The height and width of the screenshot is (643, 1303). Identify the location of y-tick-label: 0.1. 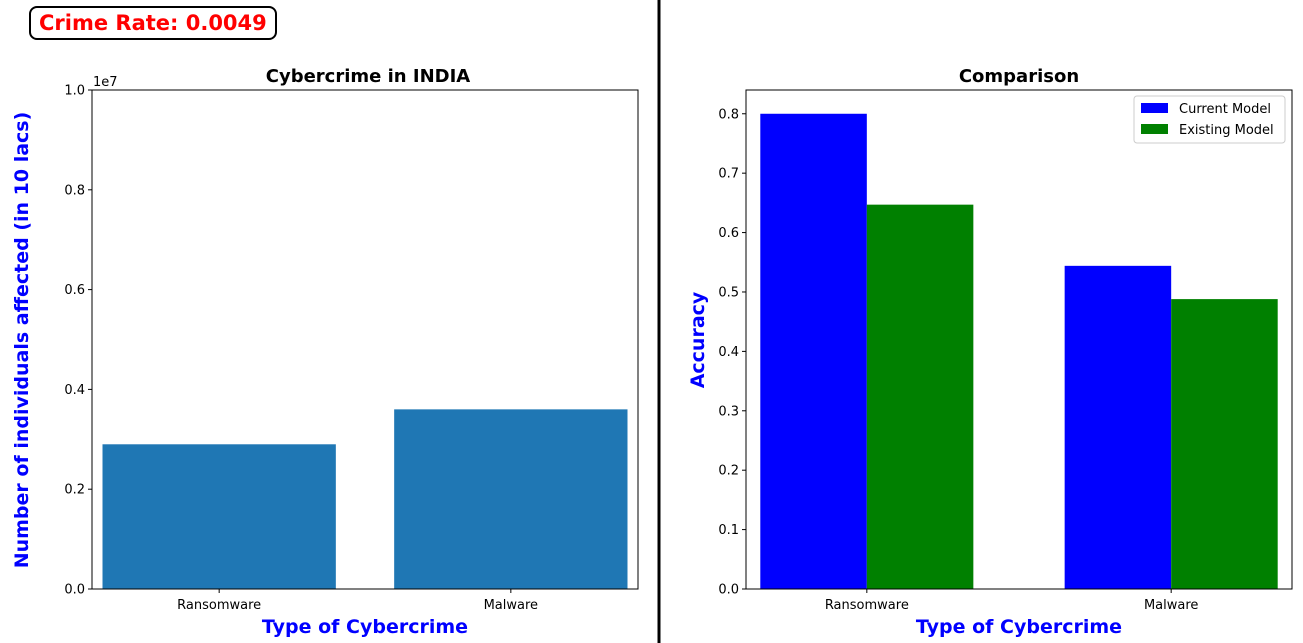
(728, 530).